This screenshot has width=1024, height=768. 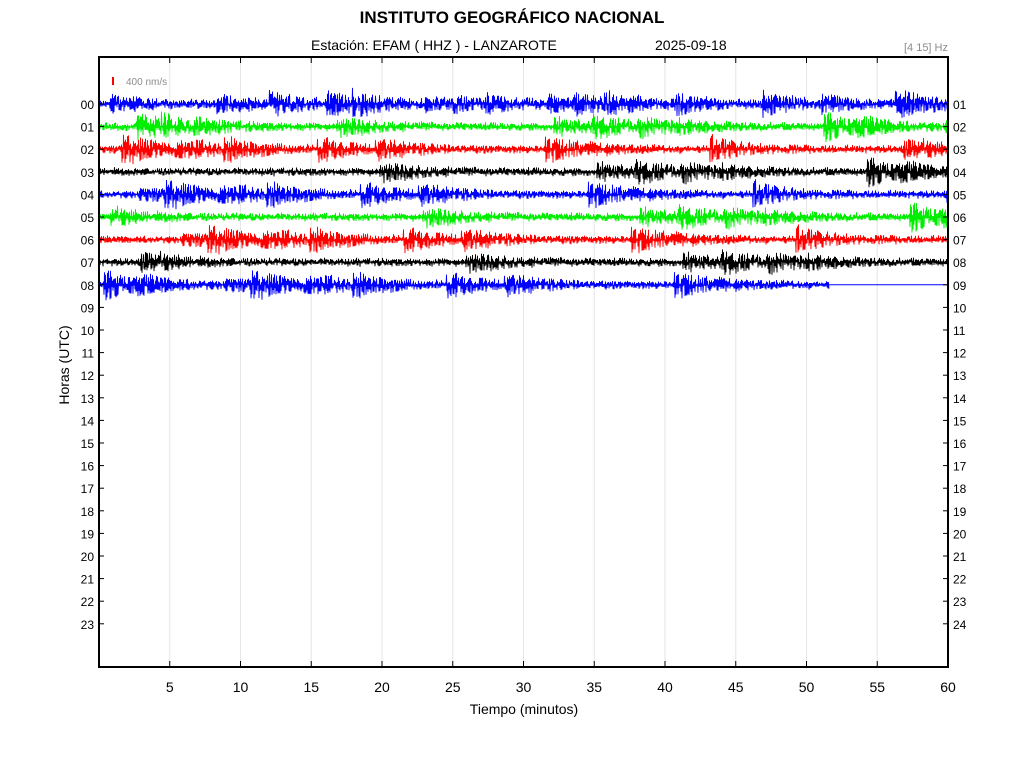 What do you see at coordinates (88, 376) in the screenshot?
I see `y-left-label: 12` at bounding box center [88, 376].